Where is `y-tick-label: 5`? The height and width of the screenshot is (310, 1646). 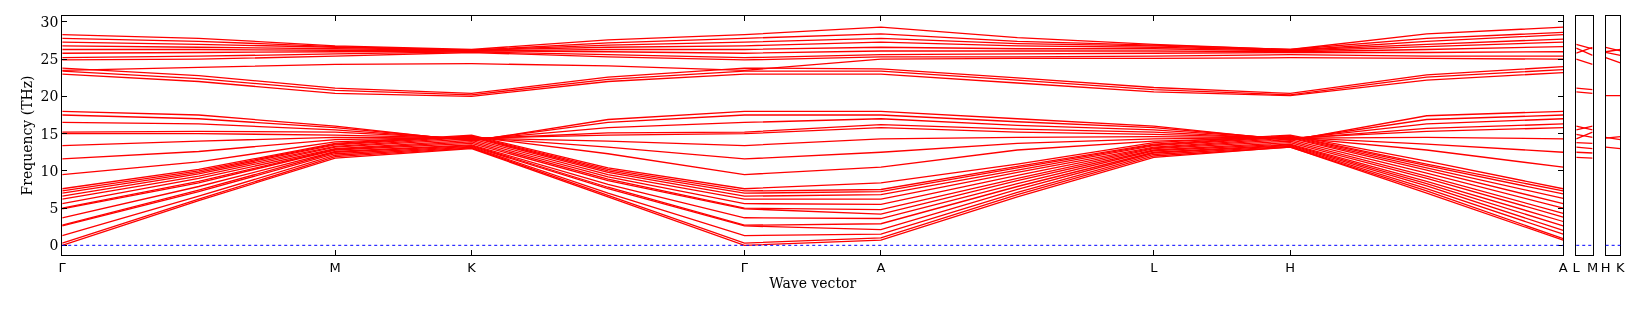 y-tick-label: 5 is located at coordinates (54, 207).